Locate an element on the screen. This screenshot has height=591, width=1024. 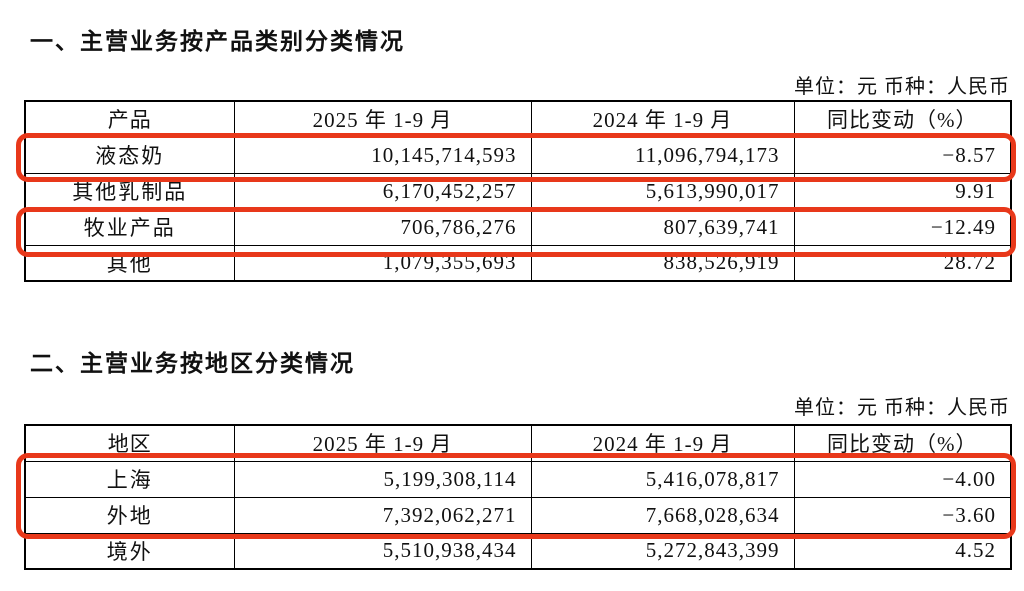
table-row-other-domestic: 外地 7,392,062,271 7,668,028,634 −3.60 is located at coordinates (518, 515).